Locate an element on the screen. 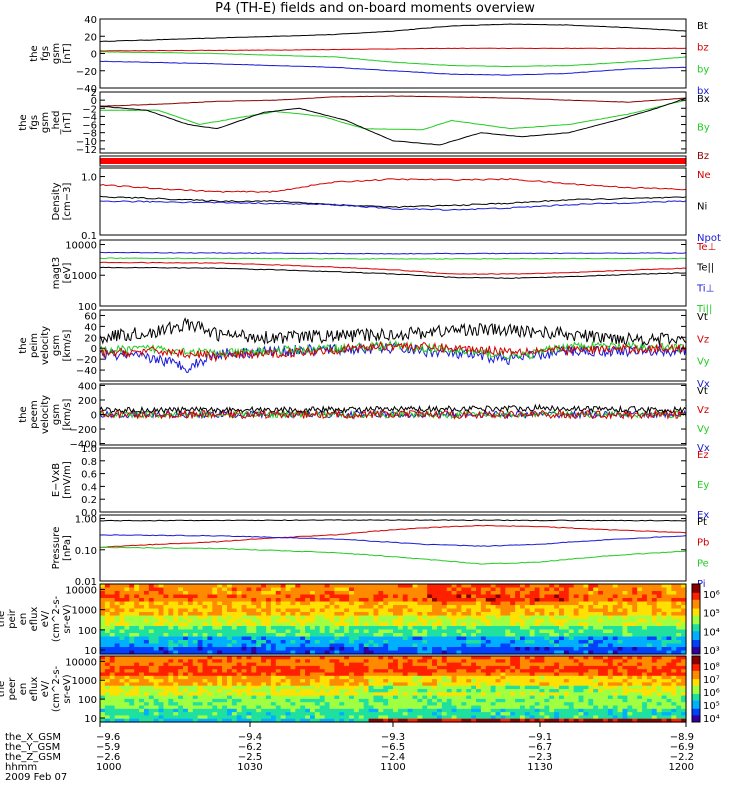 The width and height of the screenshot is (750, 800). colorbar-tick-label: 10⁵ is located at coordinates (711, 614).